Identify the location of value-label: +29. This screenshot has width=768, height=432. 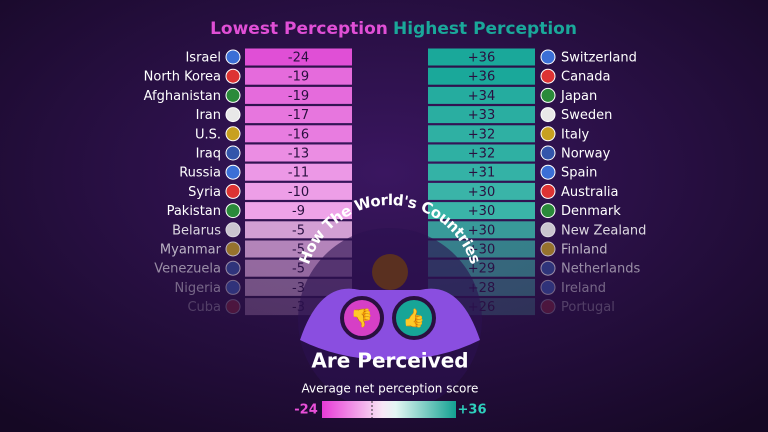
(481, 269).